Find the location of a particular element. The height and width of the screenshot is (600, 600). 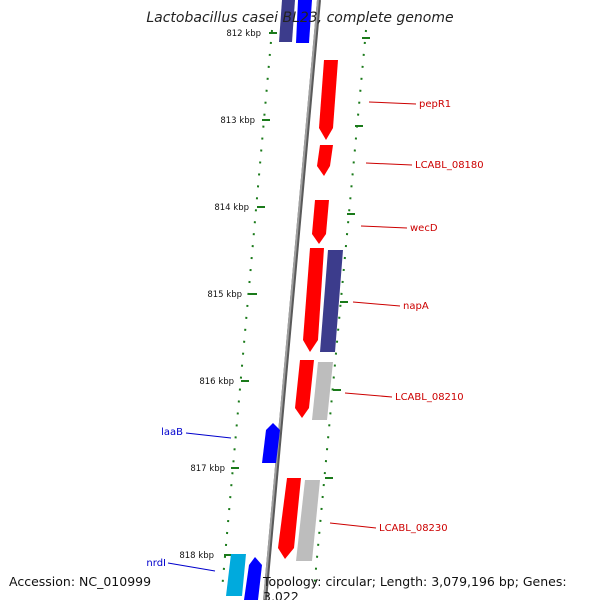

gene-label-wecD: wecD is located at coordinates (424, 228).